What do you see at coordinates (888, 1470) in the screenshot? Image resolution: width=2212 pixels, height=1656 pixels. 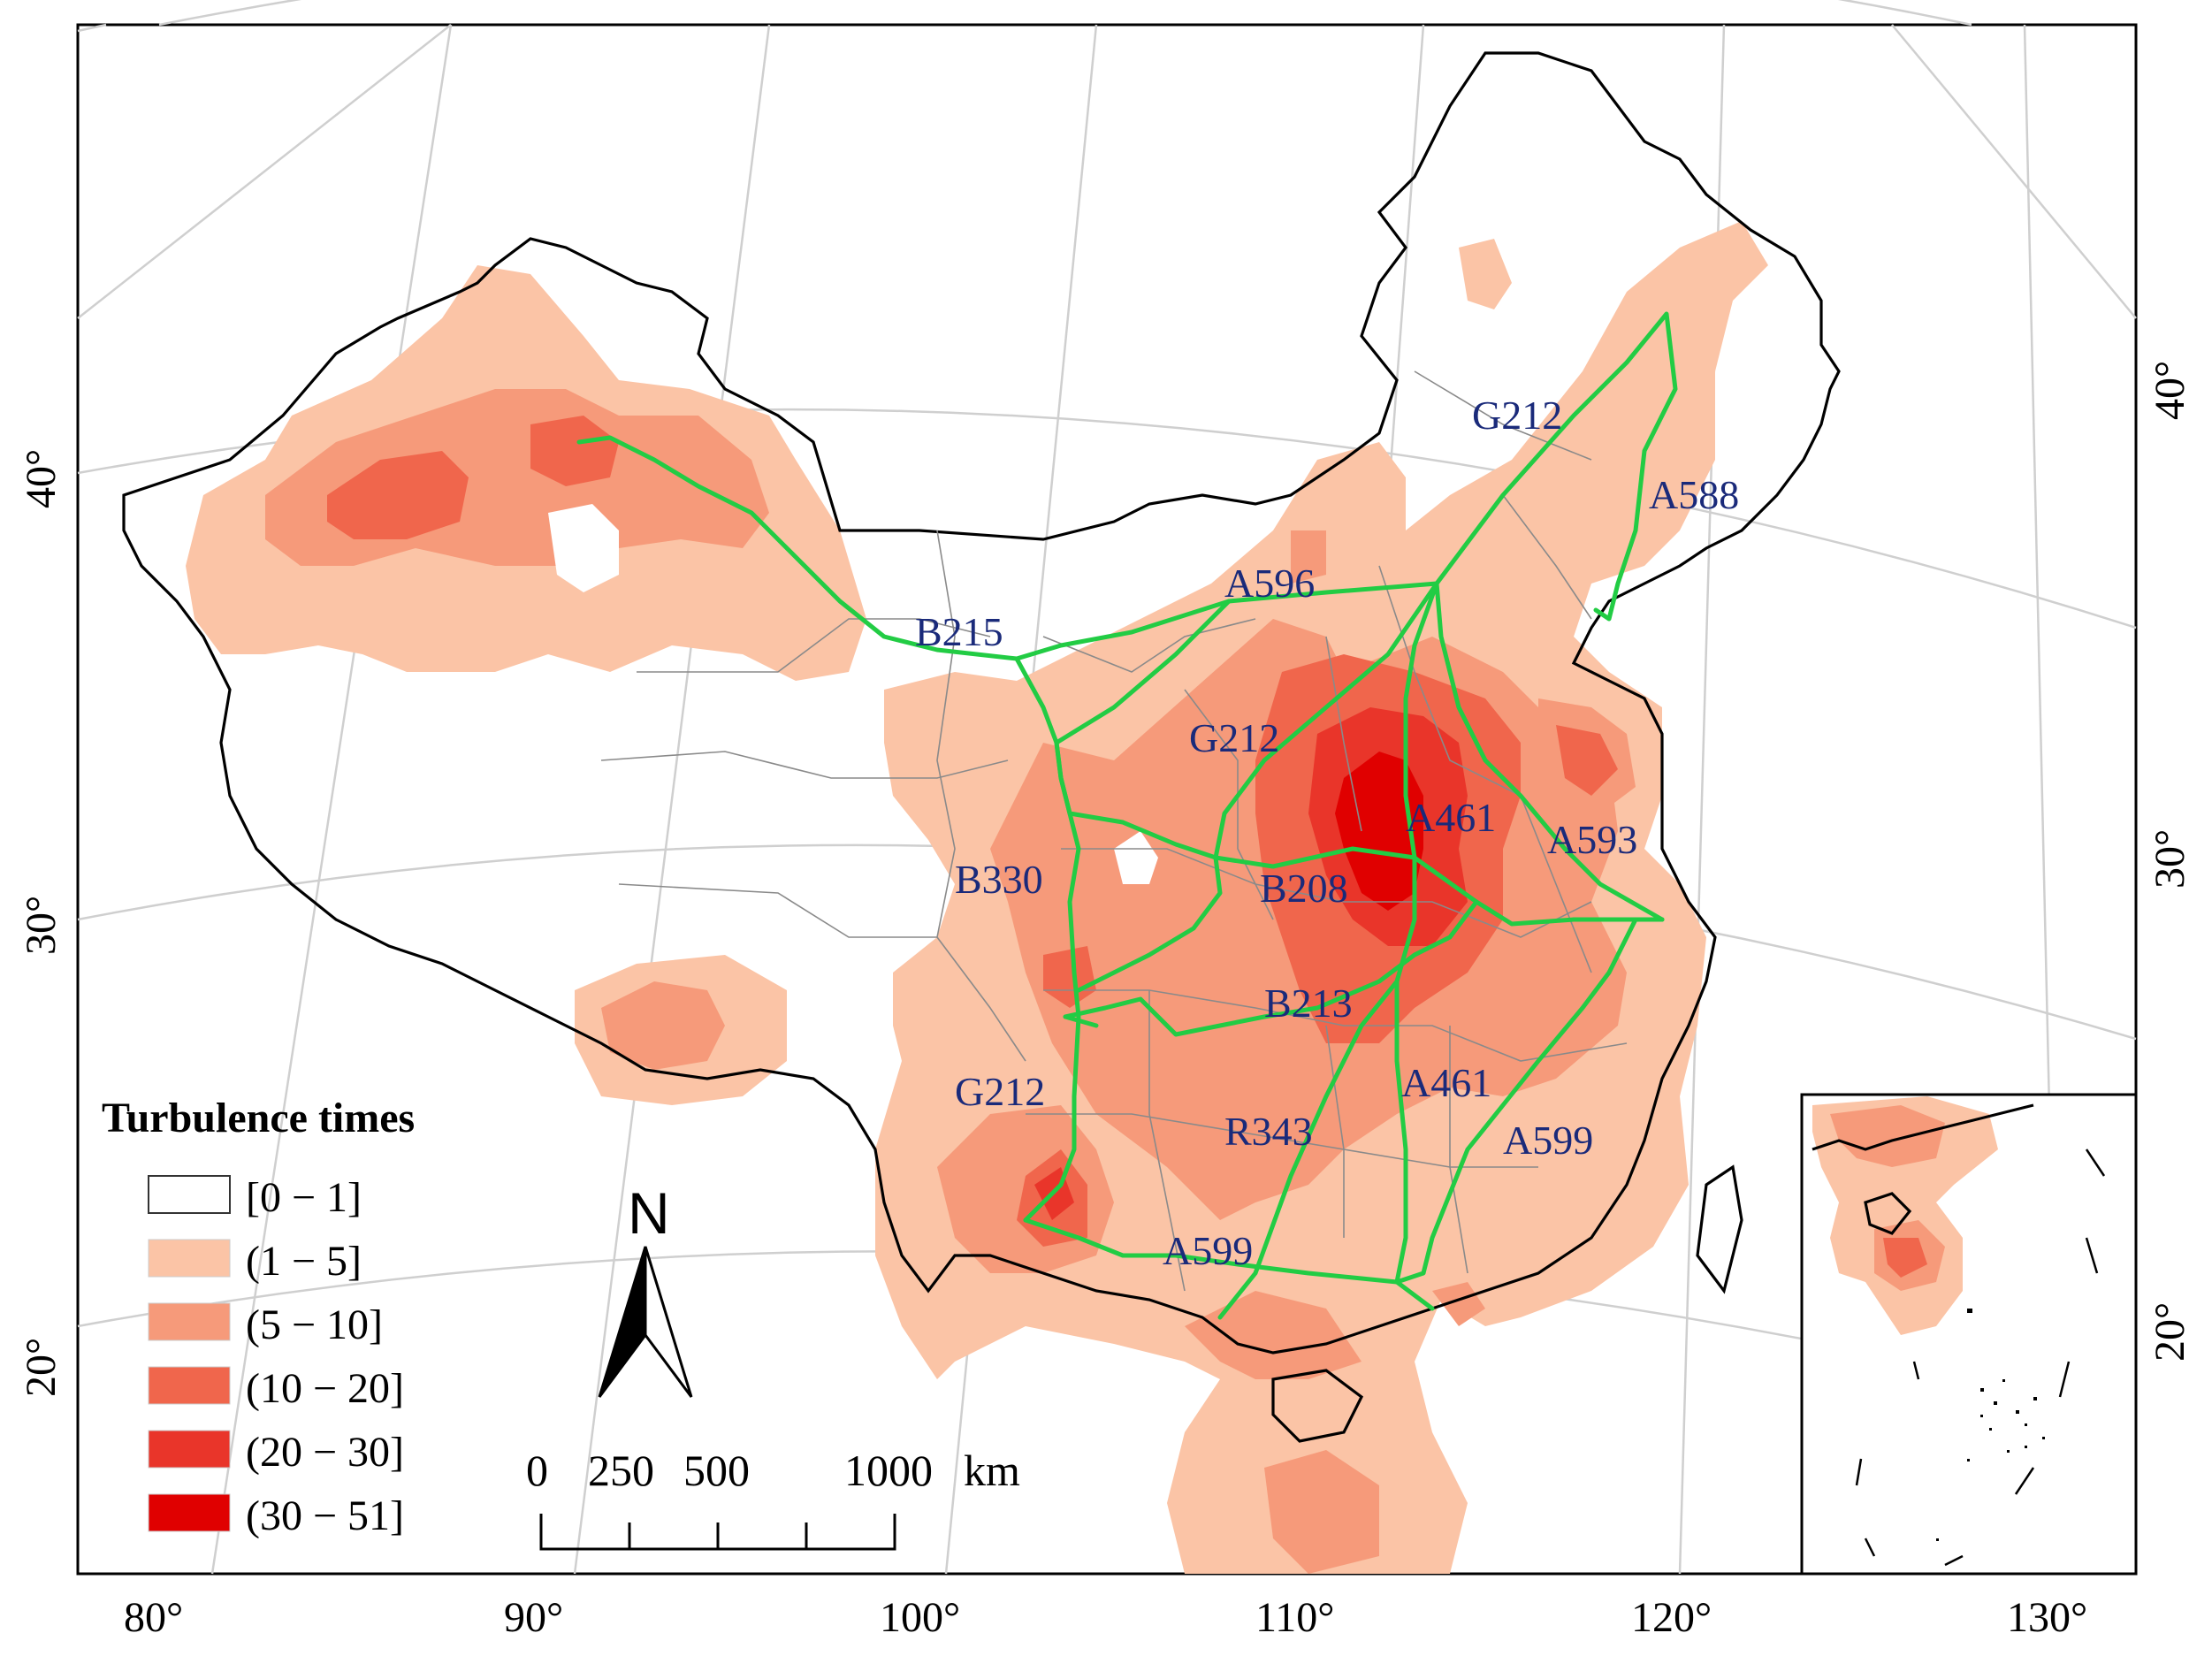 I see `scale-label: 1000` at bounding box center [888, 1470].